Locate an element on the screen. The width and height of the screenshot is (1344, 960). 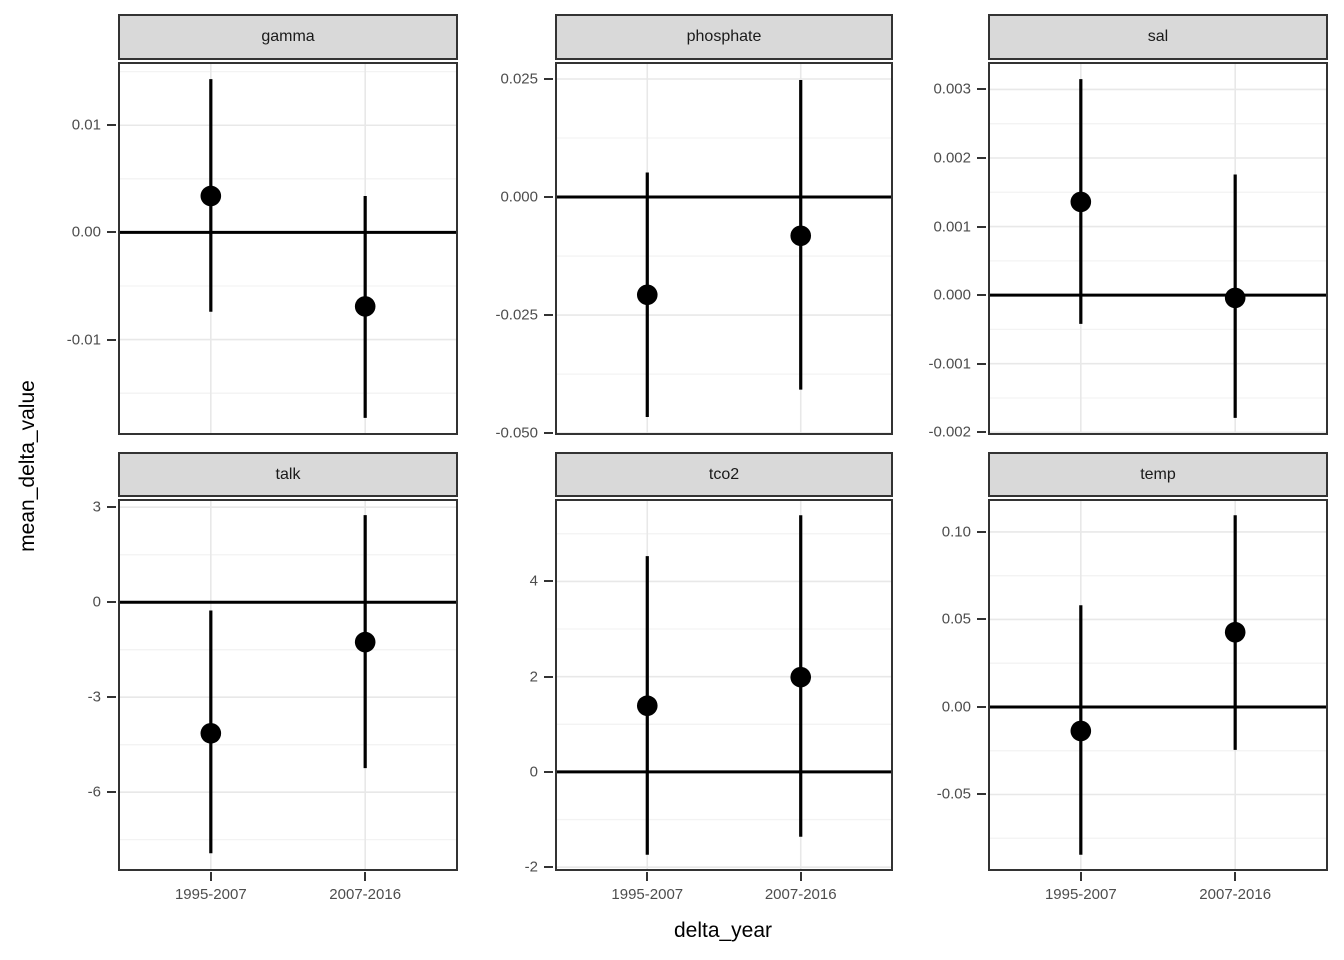
facet-label: phosphate is located at coordinates (724, 36).